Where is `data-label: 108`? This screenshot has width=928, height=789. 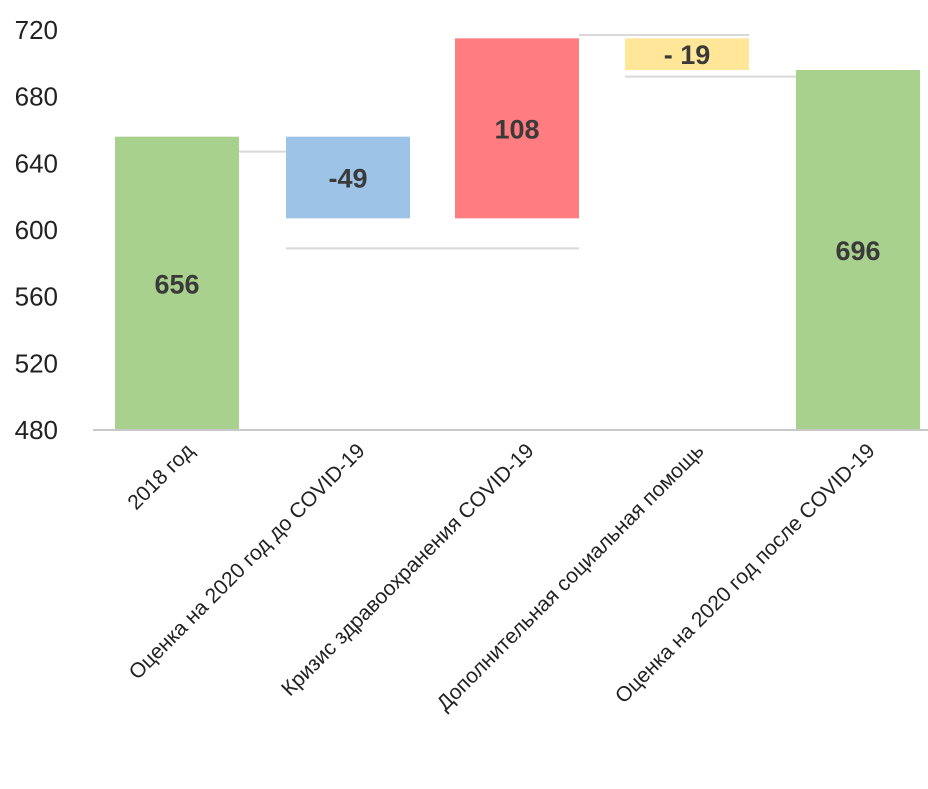
data-label: 108 is located at coordinates (516, 129).